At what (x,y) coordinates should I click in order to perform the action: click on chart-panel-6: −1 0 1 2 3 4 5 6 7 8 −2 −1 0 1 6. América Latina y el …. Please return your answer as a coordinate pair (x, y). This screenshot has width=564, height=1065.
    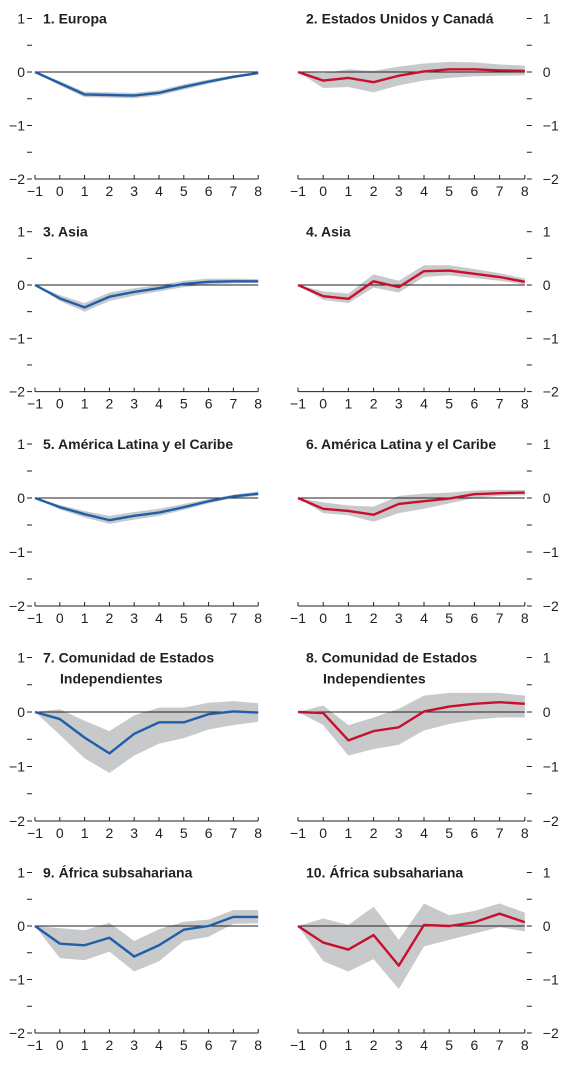
    Looking at the image, I should click on (424, 531).